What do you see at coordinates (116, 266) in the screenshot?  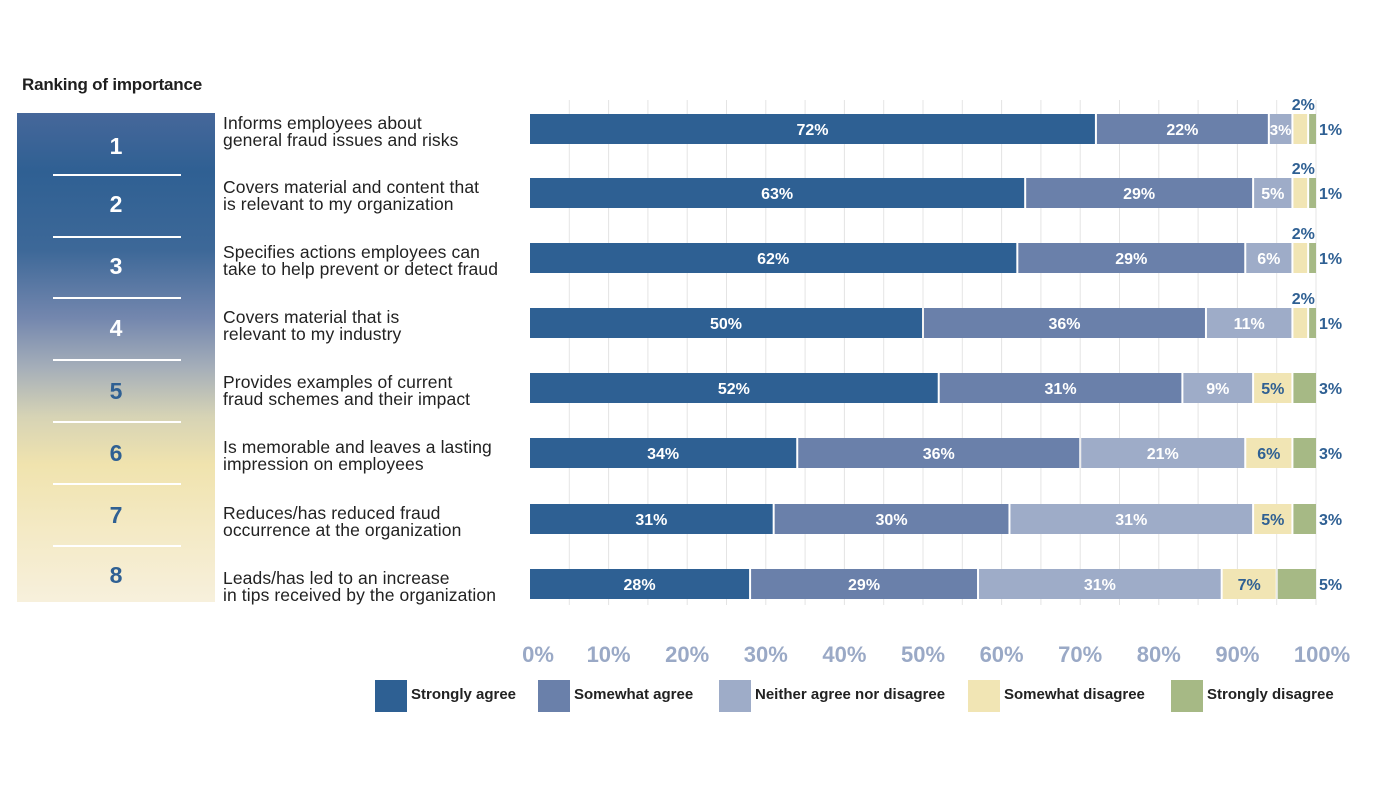 I see `rank-number: 3` at bounding box center [116, 266].